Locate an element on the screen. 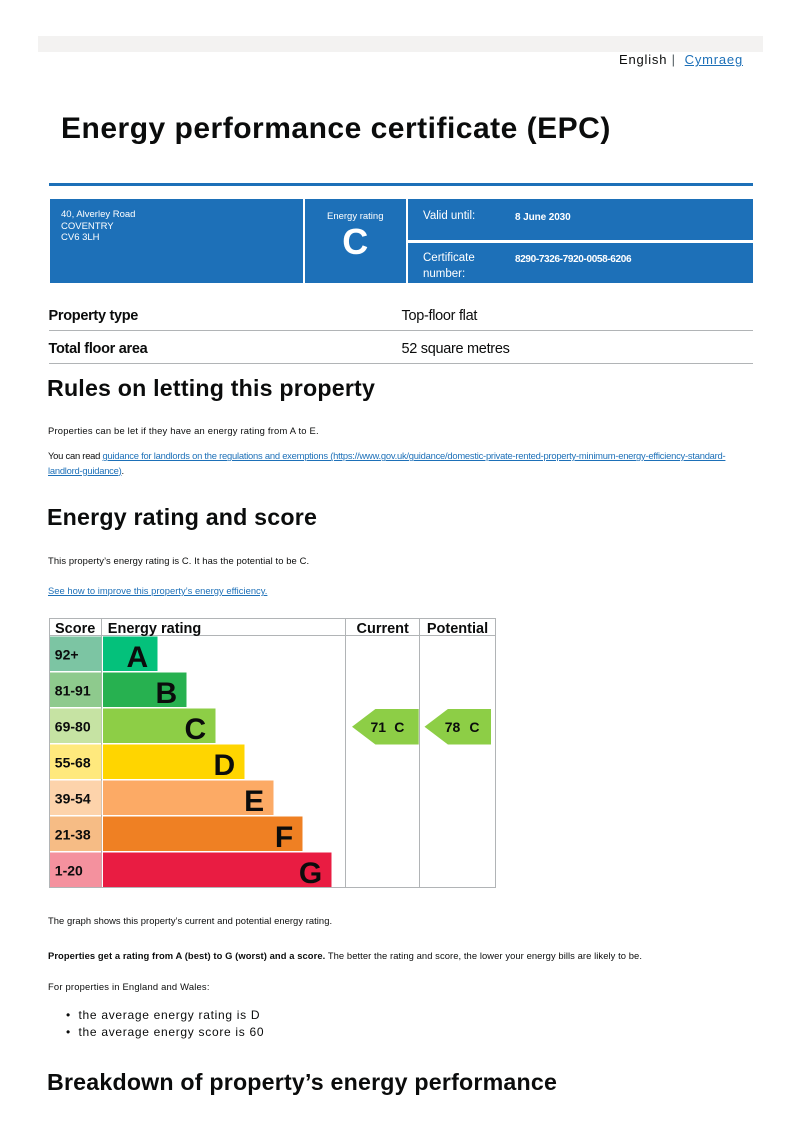  svg-text: 69-80 is located at coordinates (73, 727).